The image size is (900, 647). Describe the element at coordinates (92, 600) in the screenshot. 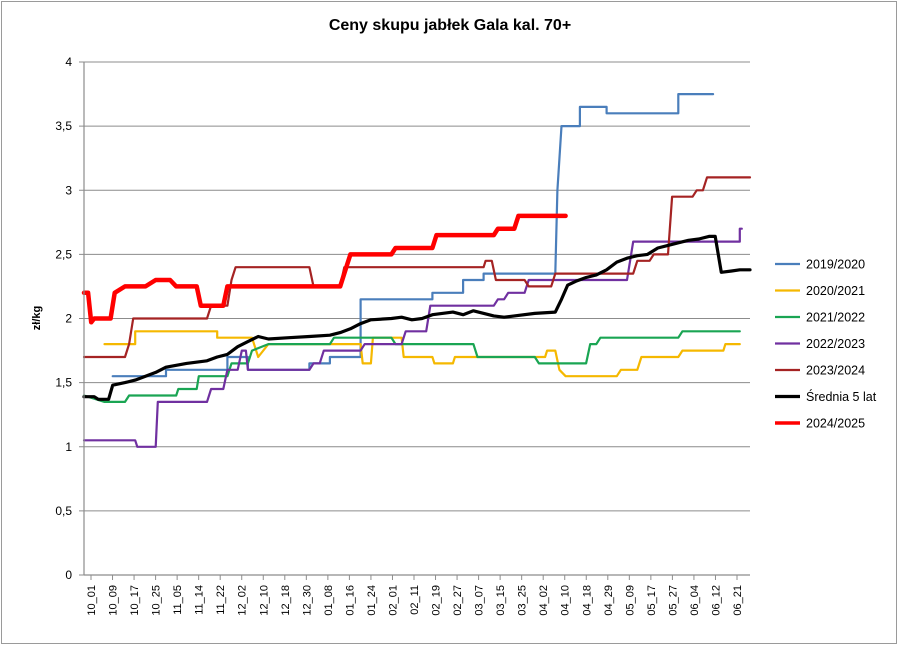

I see `x-tick-label: 10_01` at that location.